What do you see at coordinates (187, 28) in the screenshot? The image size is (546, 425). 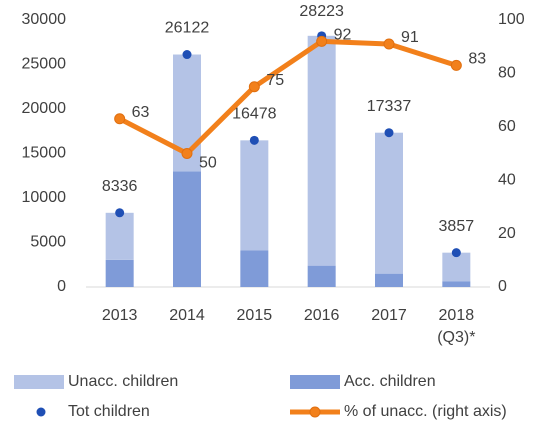 I see `data-label: 26122` at bounding box center [187, 28].